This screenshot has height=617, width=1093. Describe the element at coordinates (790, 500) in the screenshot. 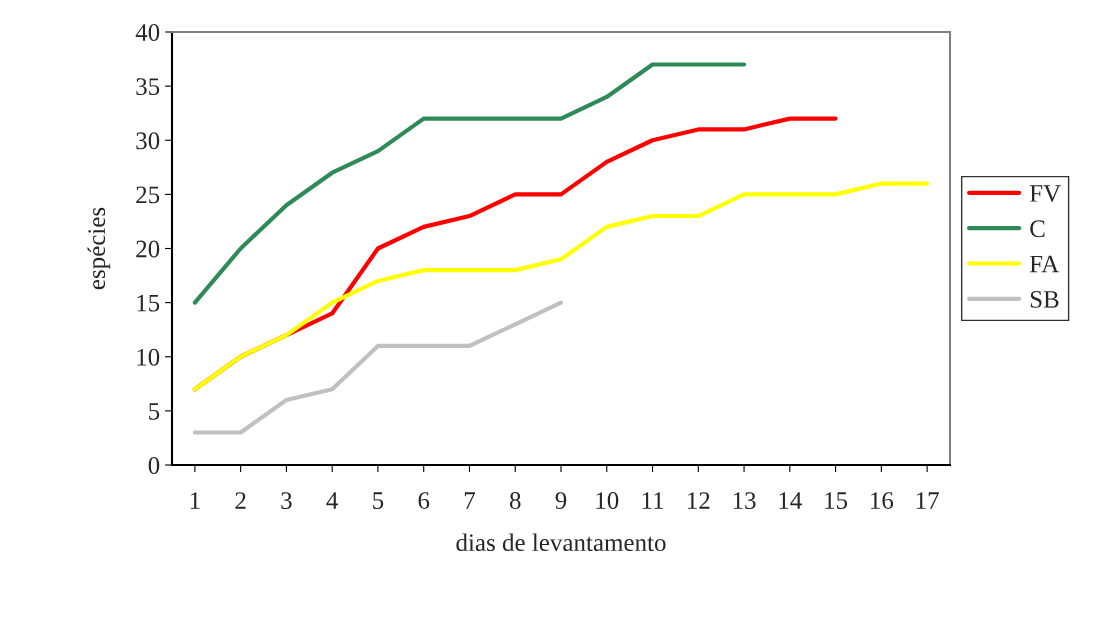

I see `x-tick-label: 14` at that location.